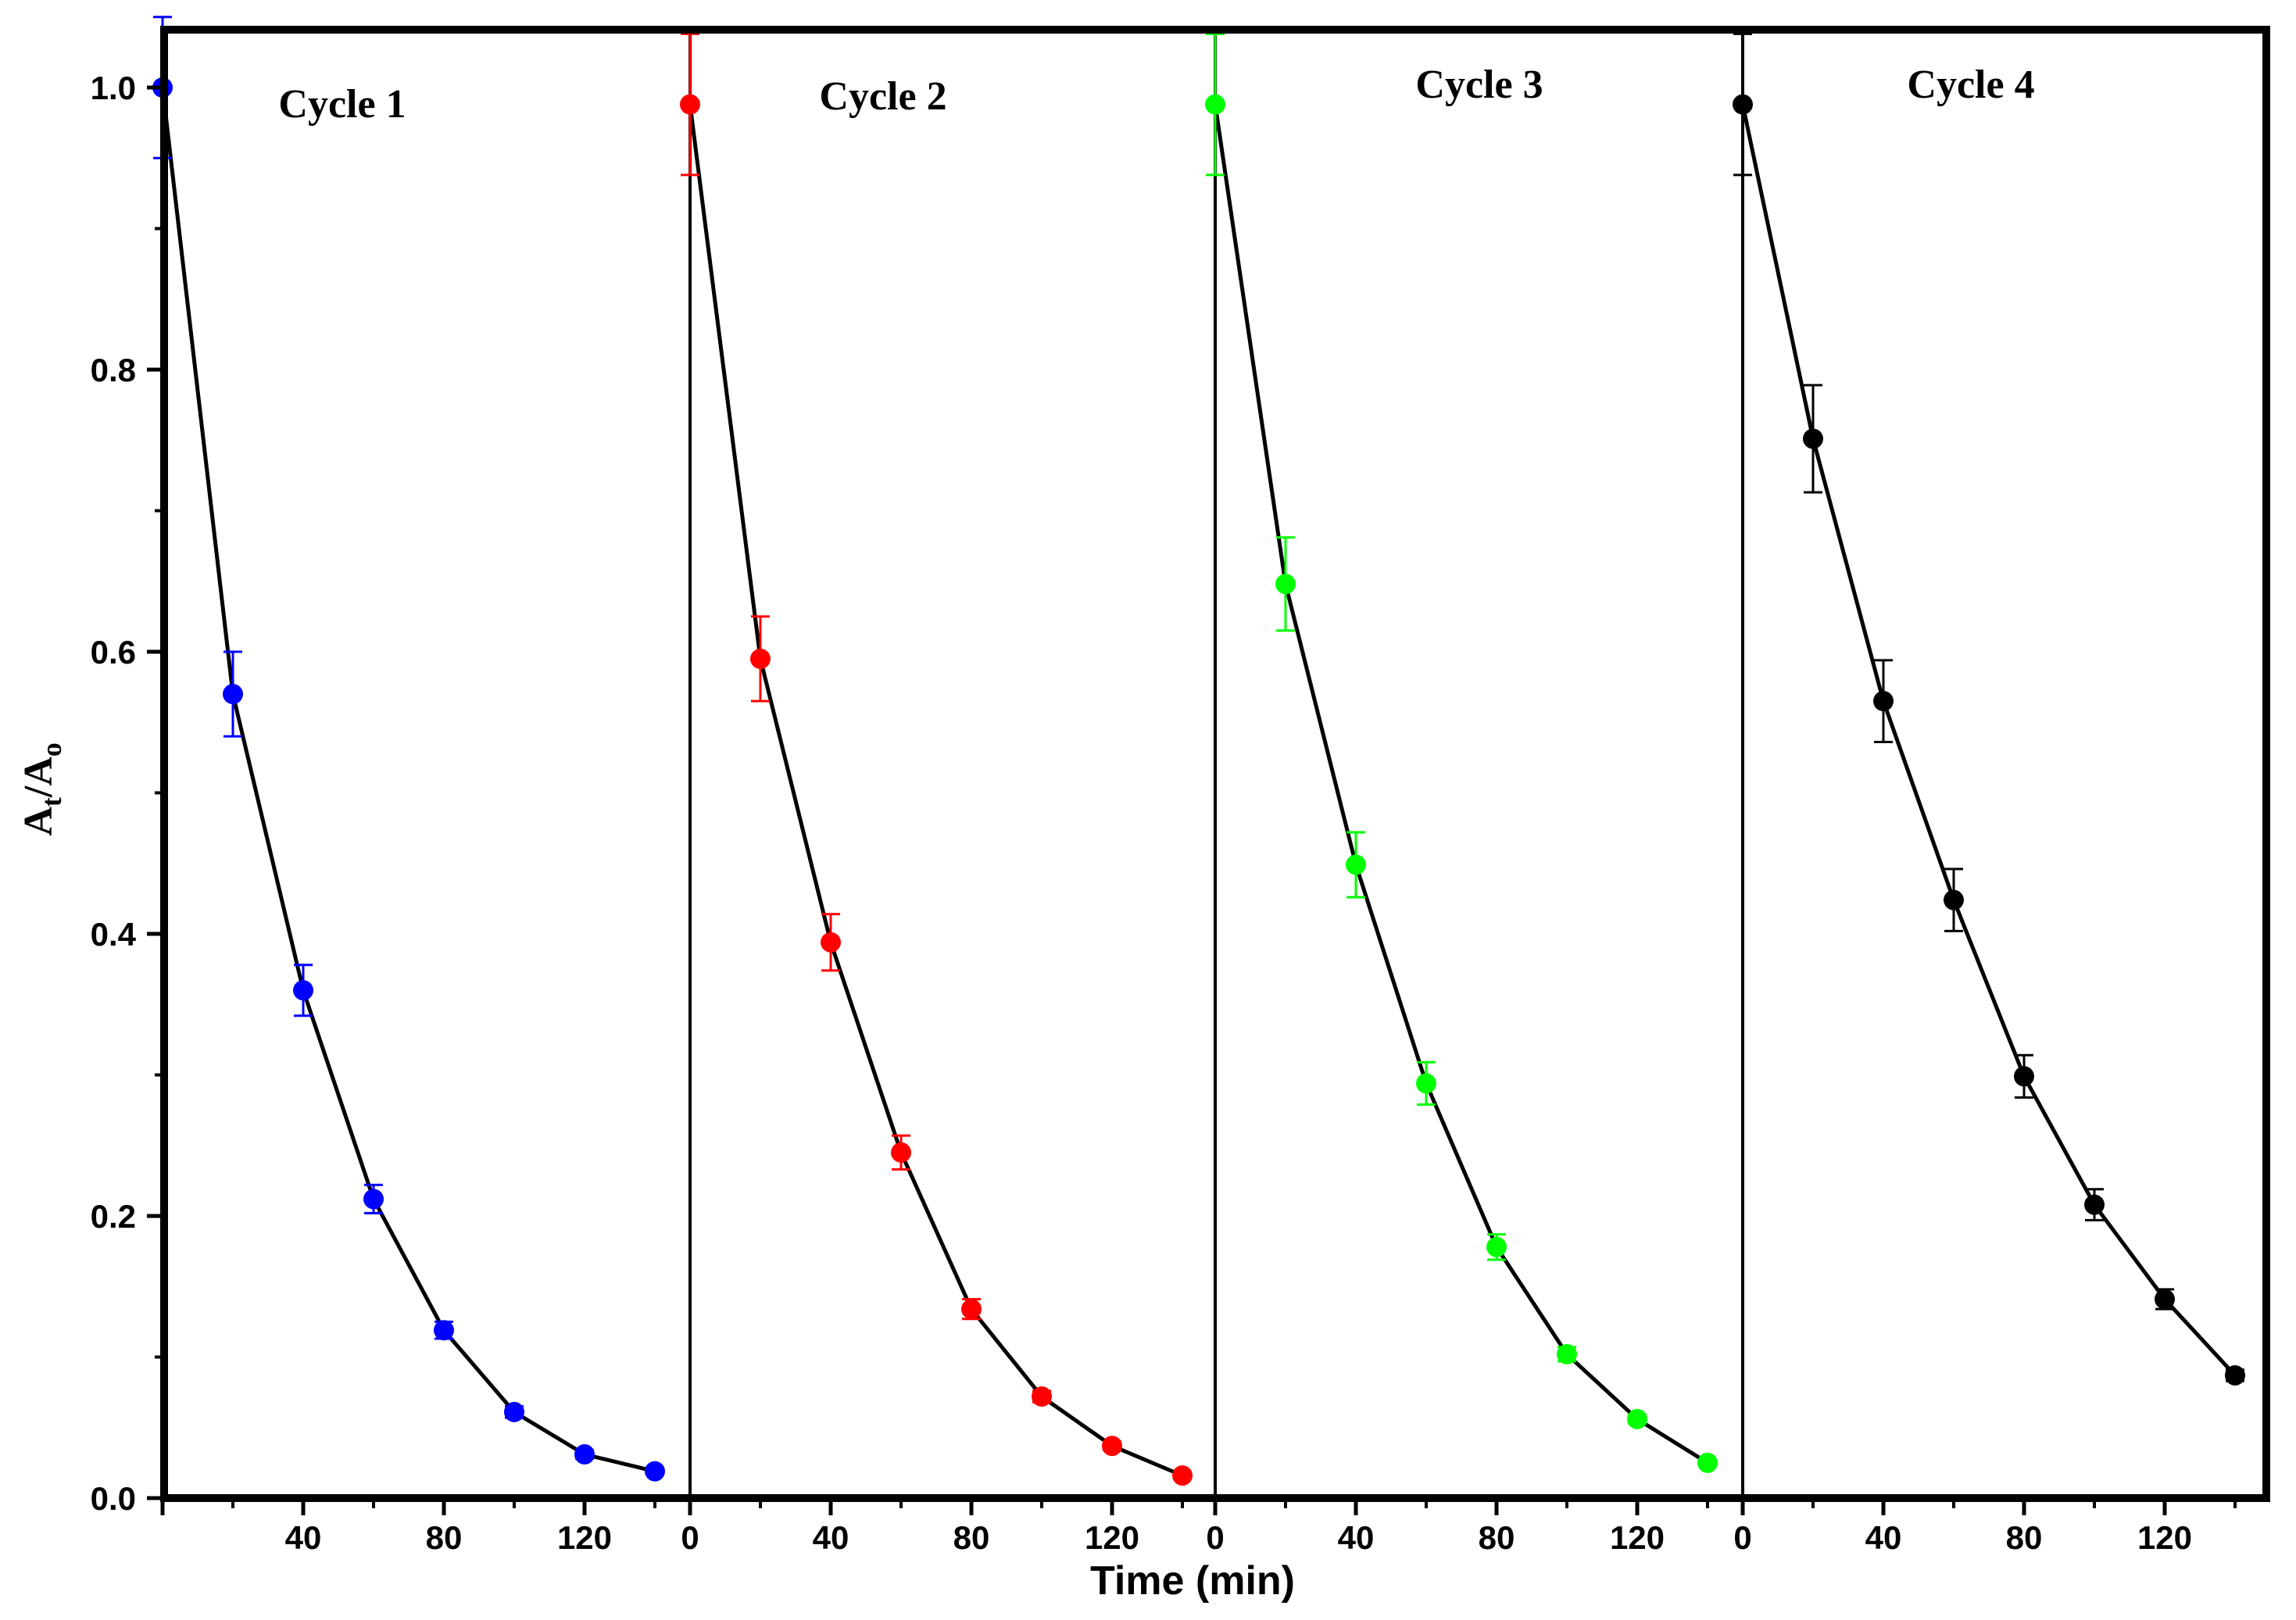 The width and height of the screenshot is (2296, 1620). Describe the element at coordinates (882, 96) in the screenshot. I see `cycle-title: Cycle 2` at that location.